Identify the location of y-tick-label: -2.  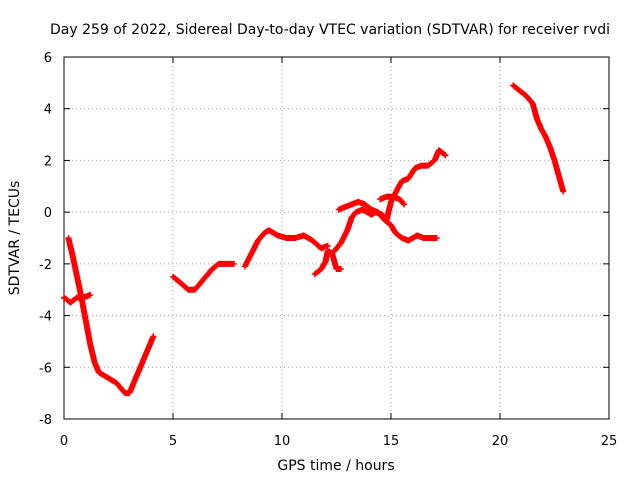
(45, 265).